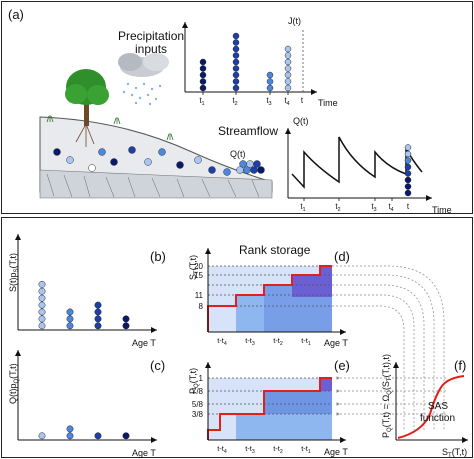 This screenshot has height=459, width=474. Describe the element at coordinates (294, 21) in the screenshot. I see `precip-ylabel: J(t)` at that location.